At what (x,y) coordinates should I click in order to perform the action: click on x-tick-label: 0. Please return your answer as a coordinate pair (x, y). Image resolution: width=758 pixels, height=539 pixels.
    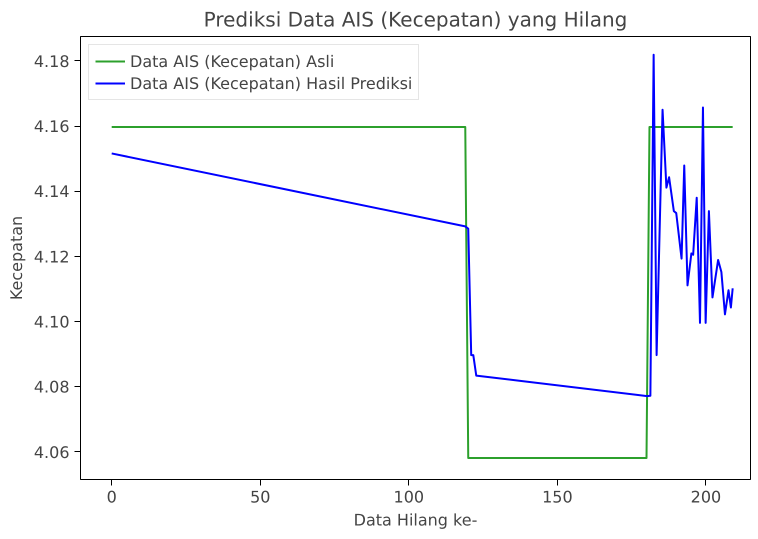
    Looking at the image, I should click on (111, 497).